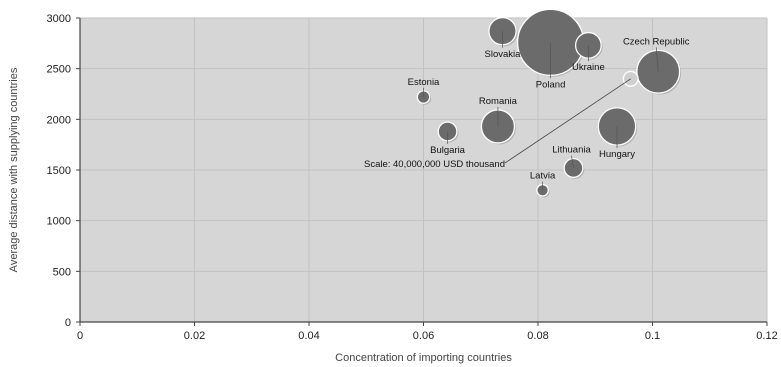 Image resolution: width=781 pixels, height=367 pixels. Describe the element at coordinates (571, 150) in the screenshot. I see `bubble-label-lithuania: Lithuania` at that location.